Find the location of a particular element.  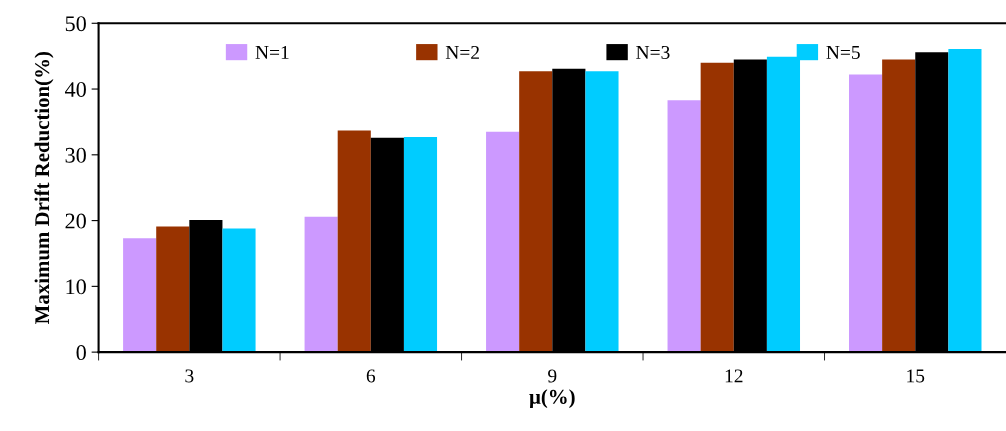

legend-label: N=1 is located at coordinates (272, 52).